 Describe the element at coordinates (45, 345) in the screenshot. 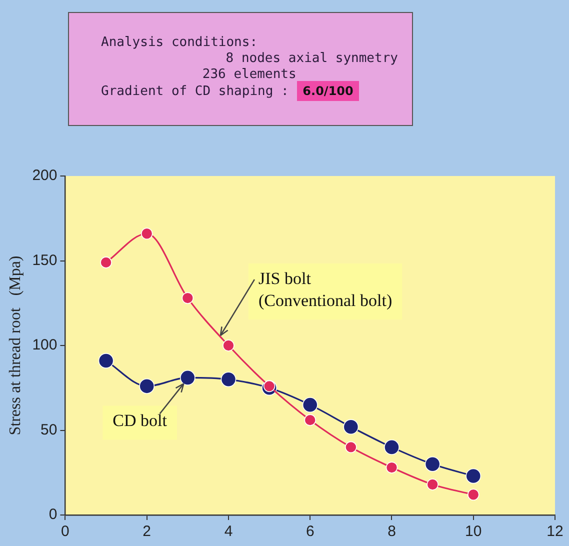

I see `y-tick-label: 100` at that location.